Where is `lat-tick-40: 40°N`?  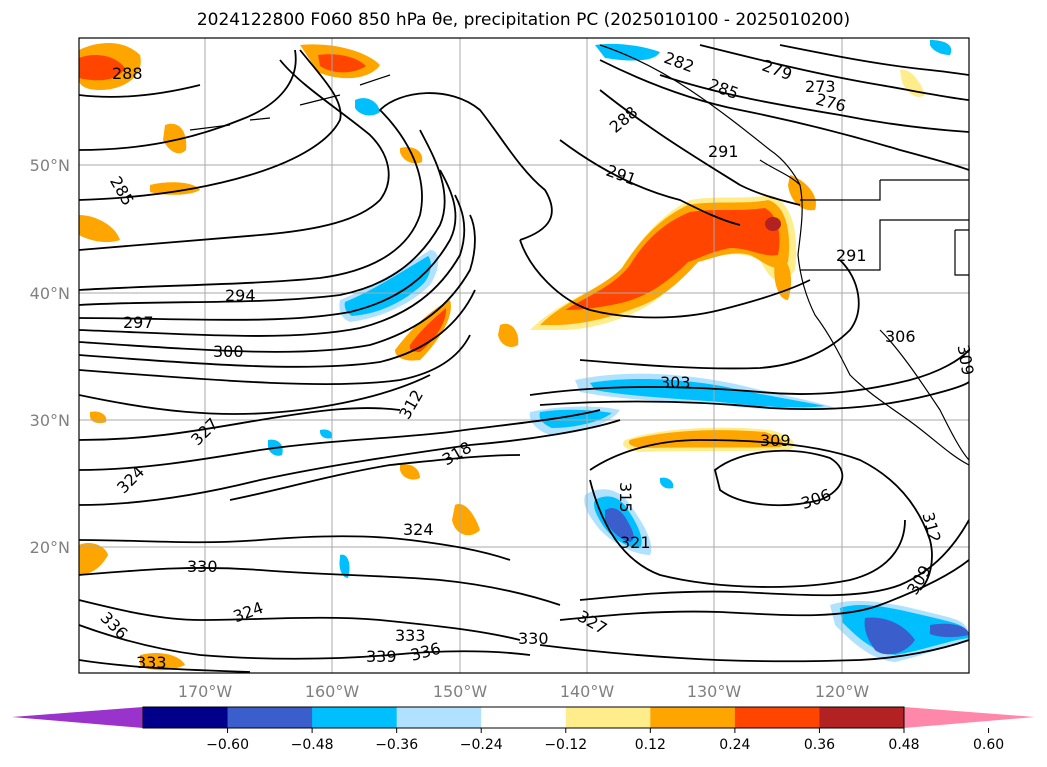 lat-tick-40: 40°N is located at coordinates (50, 293).